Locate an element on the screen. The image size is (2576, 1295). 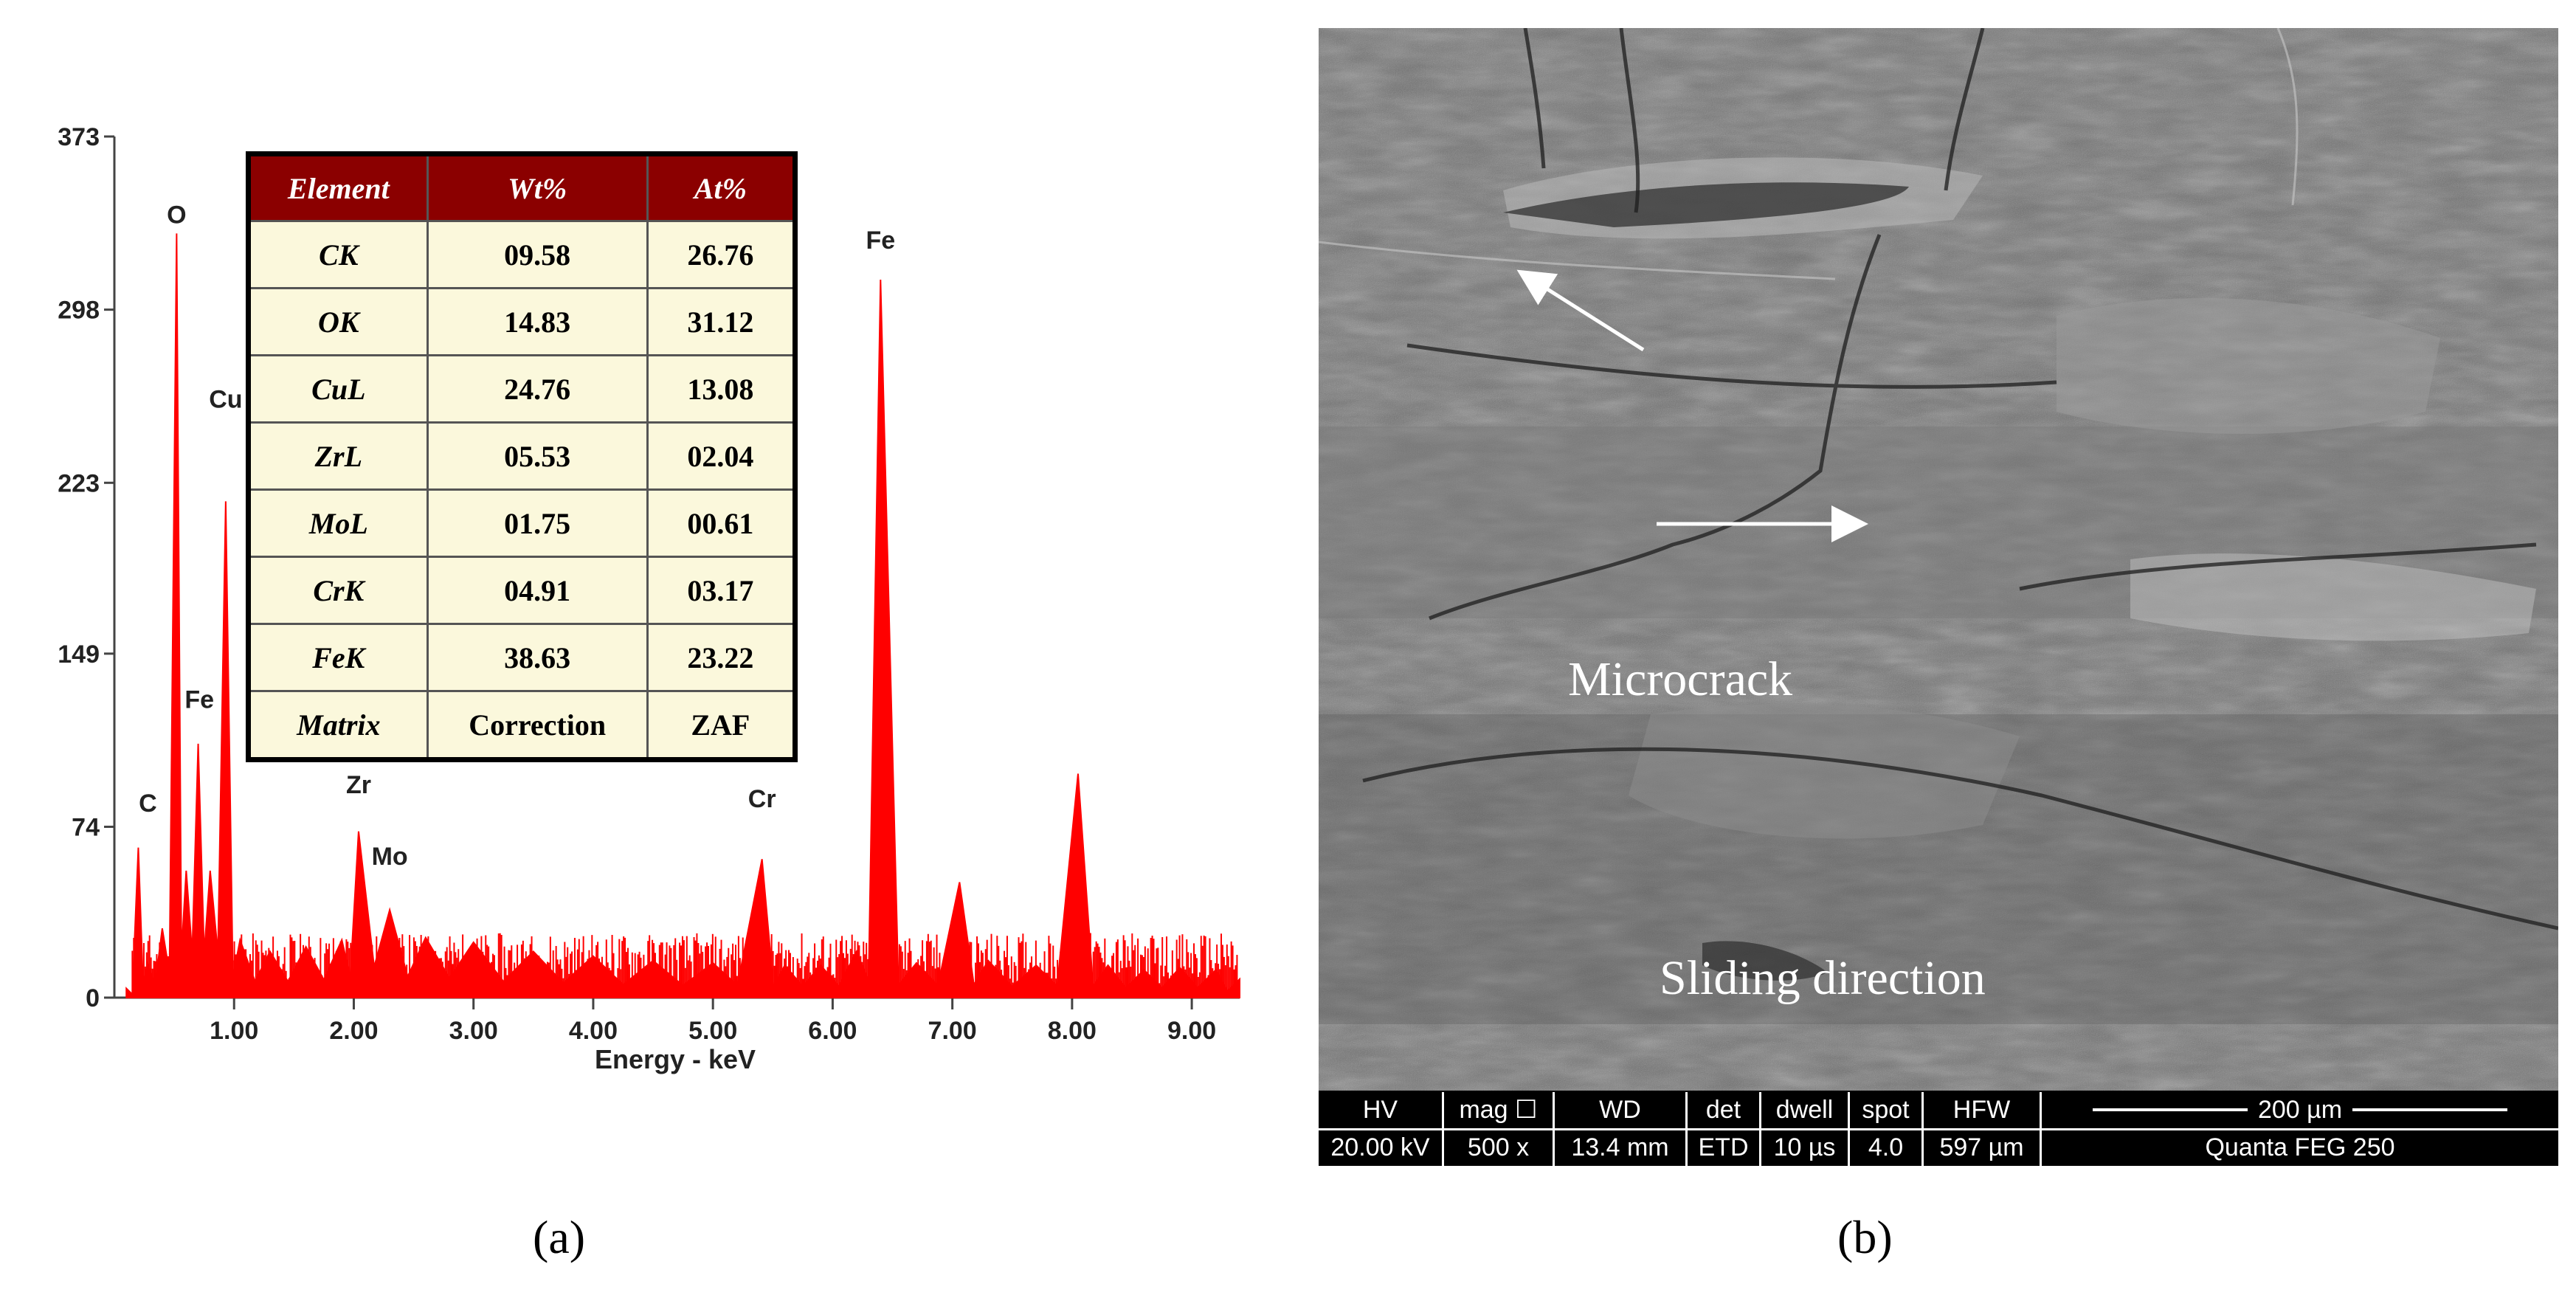
panel-label-a: (a) is located at coordinates (559, 1237).